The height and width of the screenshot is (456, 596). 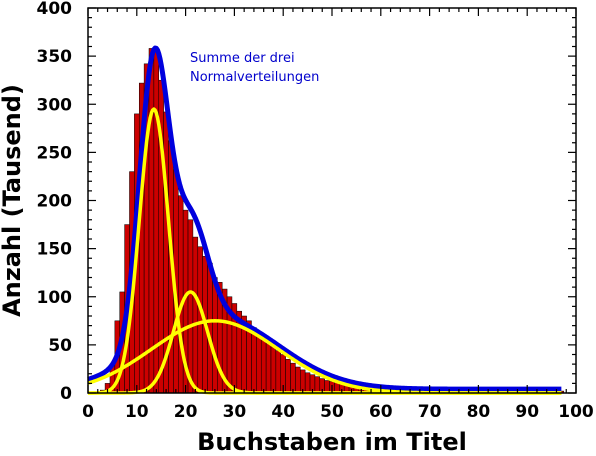 I want to click on x-tick-labels: 0 10 20 30 40 50 60 70 80 90 100, so click(x=338, y=412).